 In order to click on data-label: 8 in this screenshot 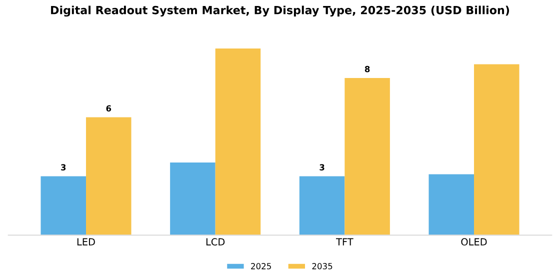, I will do `click(367, 69)`.